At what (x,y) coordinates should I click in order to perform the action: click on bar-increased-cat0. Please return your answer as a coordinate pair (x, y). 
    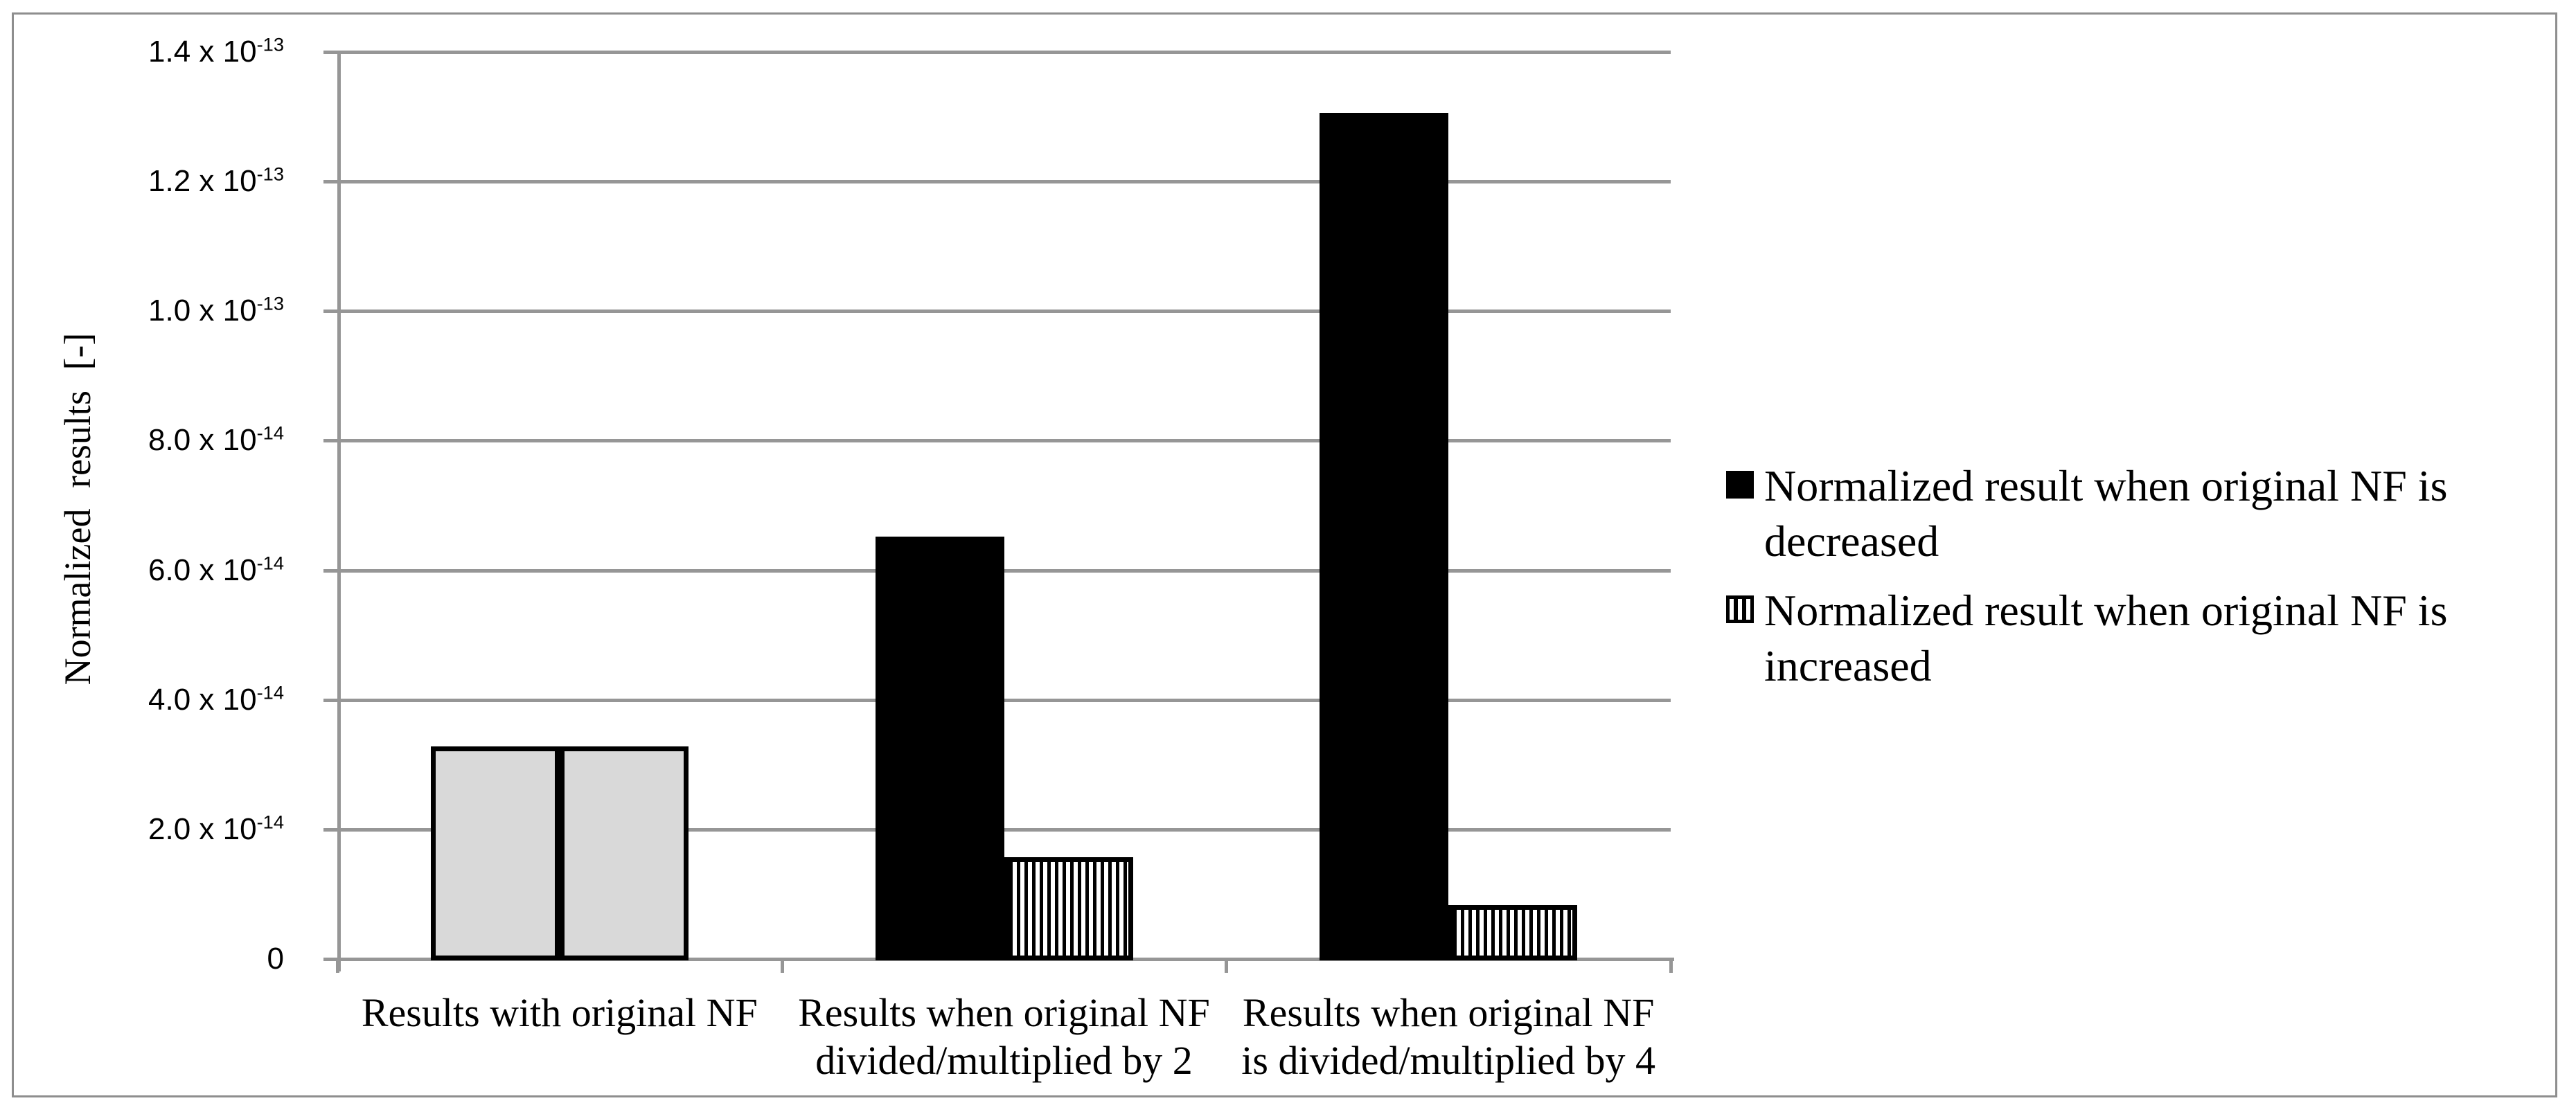
    Looking at the image, I should click on (624, 853).